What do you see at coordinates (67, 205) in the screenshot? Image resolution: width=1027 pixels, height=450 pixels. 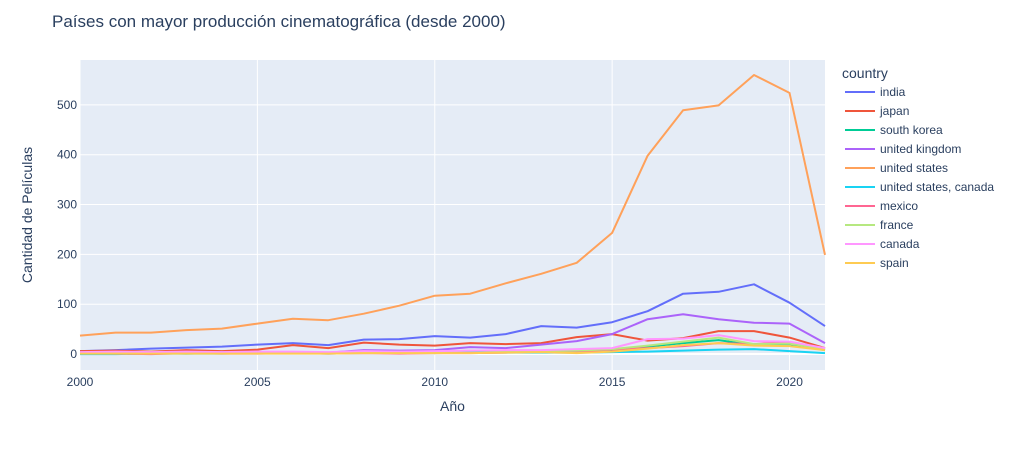 I see `y-tick-label: 300` at bounding box center [67, 205].